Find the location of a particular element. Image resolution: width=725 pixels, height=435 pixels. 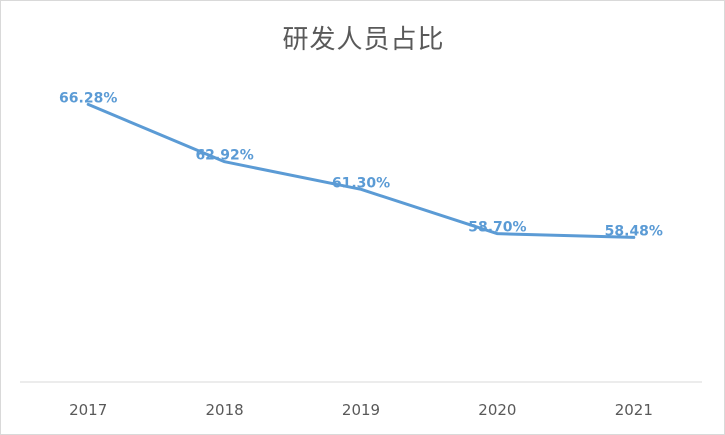

data-label: 58.70% is located at coordinates (497, 228).